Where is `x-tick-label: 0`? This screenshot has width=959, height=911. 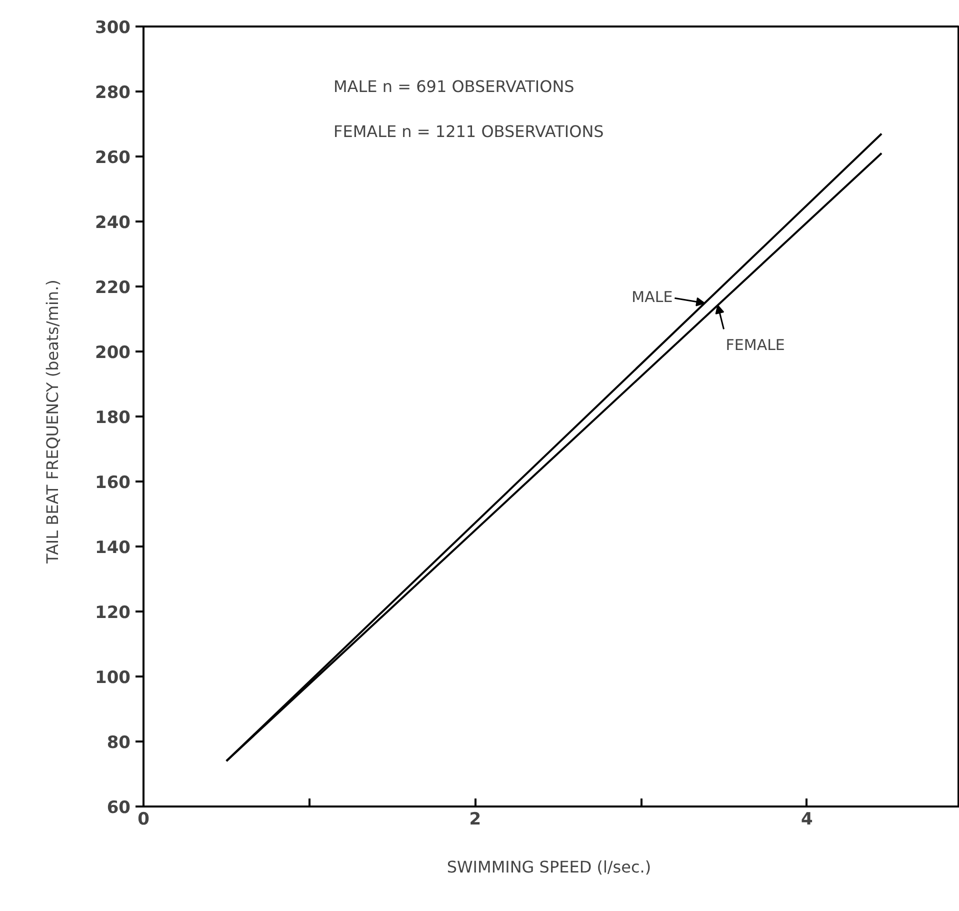
x-tick-label: 0 is located at coordinates (144, 820).